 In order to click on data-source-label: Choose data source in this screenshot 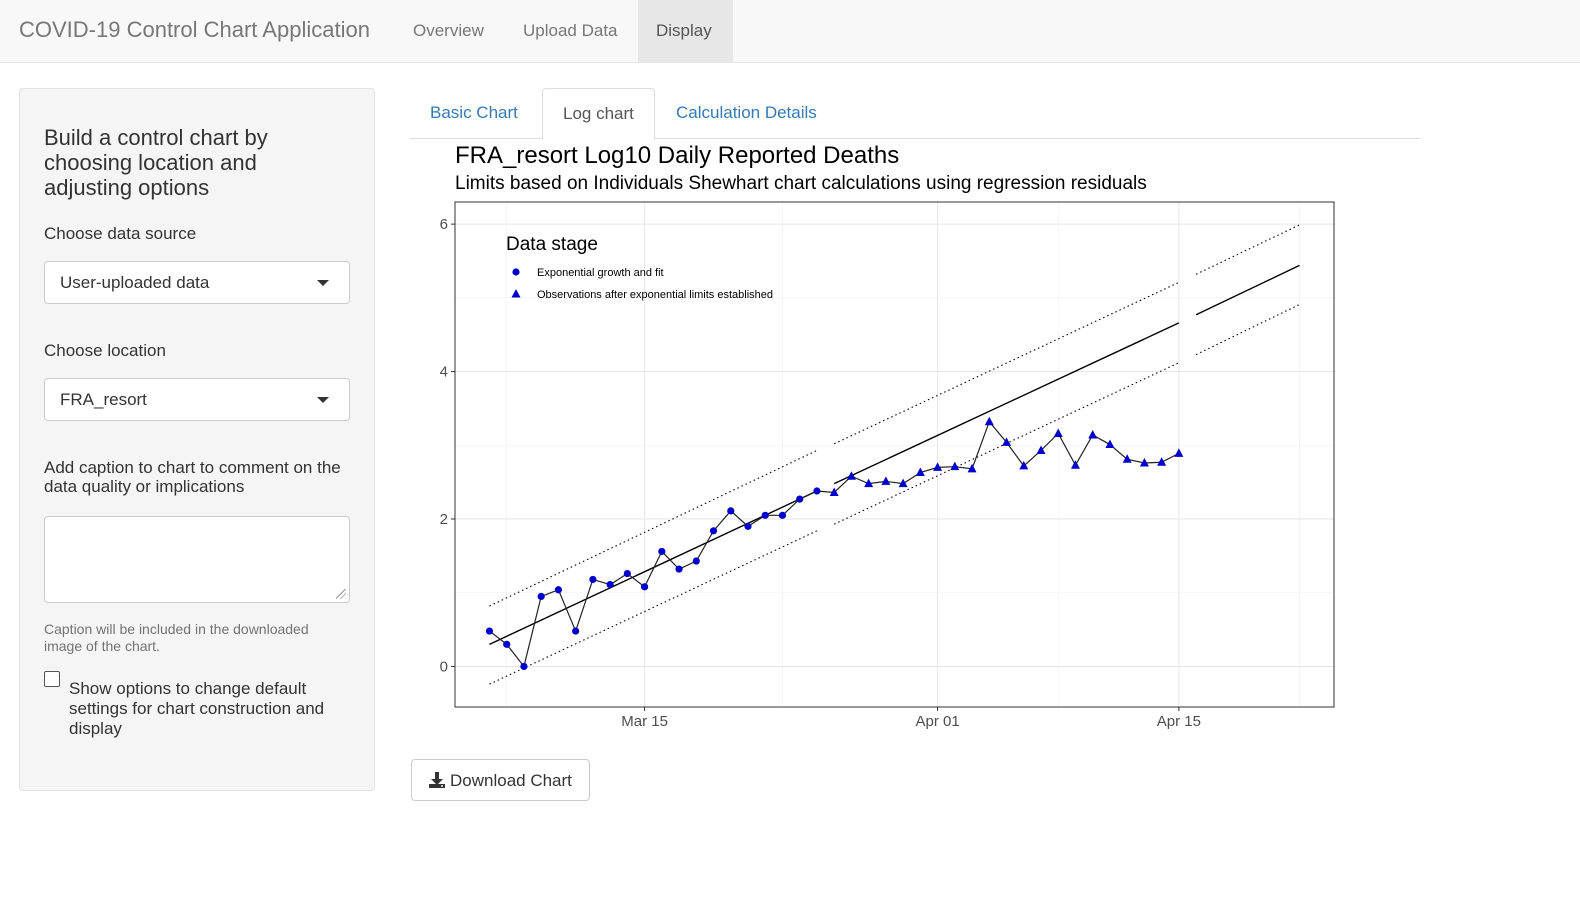, I will do `click(120, 233)`.